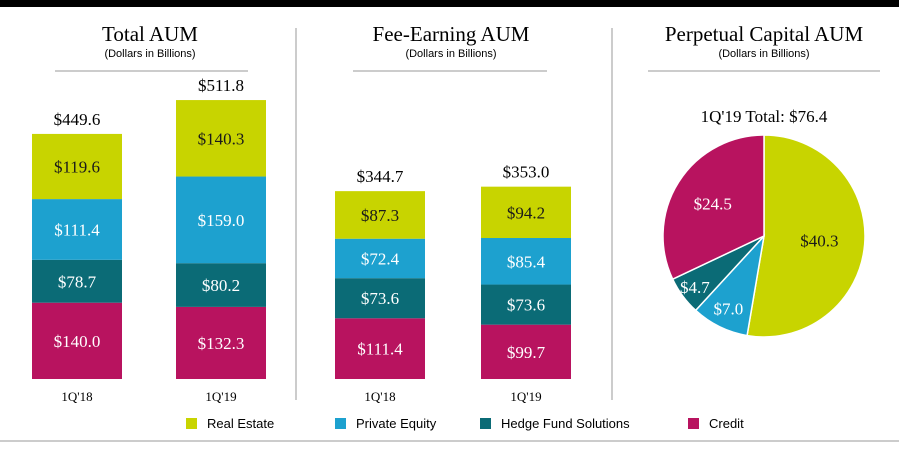  Describe the element at coordinates (729, 309) in the screenshot. I see `pie-slice-label: $7.0` at that location.